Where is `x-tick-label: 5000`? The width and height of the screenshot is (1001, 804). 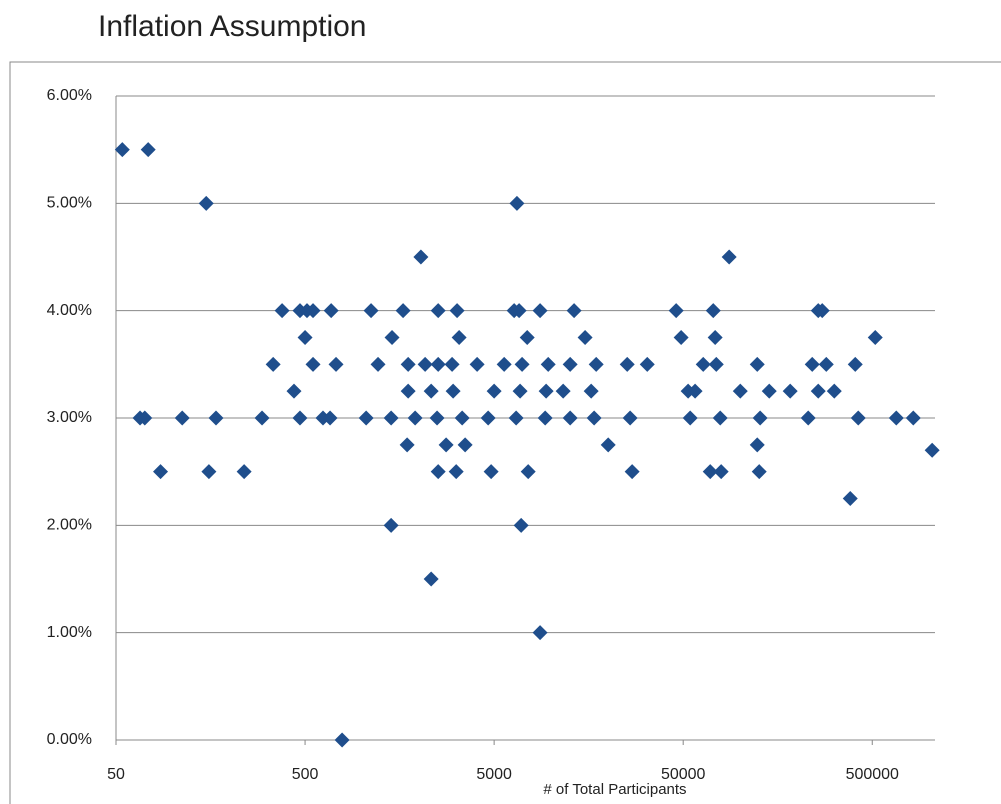 x-tick-label: 5000 is located at coordinates (494, 774).